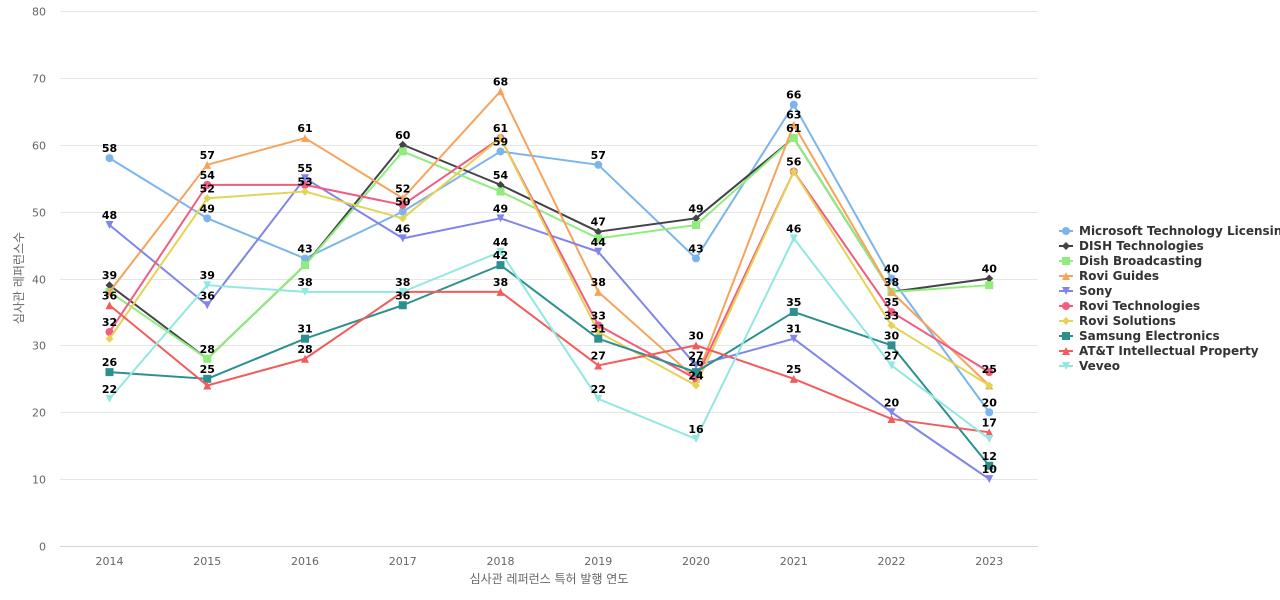  Describe the element at coordinates (794, 95) in the screenshot. I see `data-label: 66` at that location.